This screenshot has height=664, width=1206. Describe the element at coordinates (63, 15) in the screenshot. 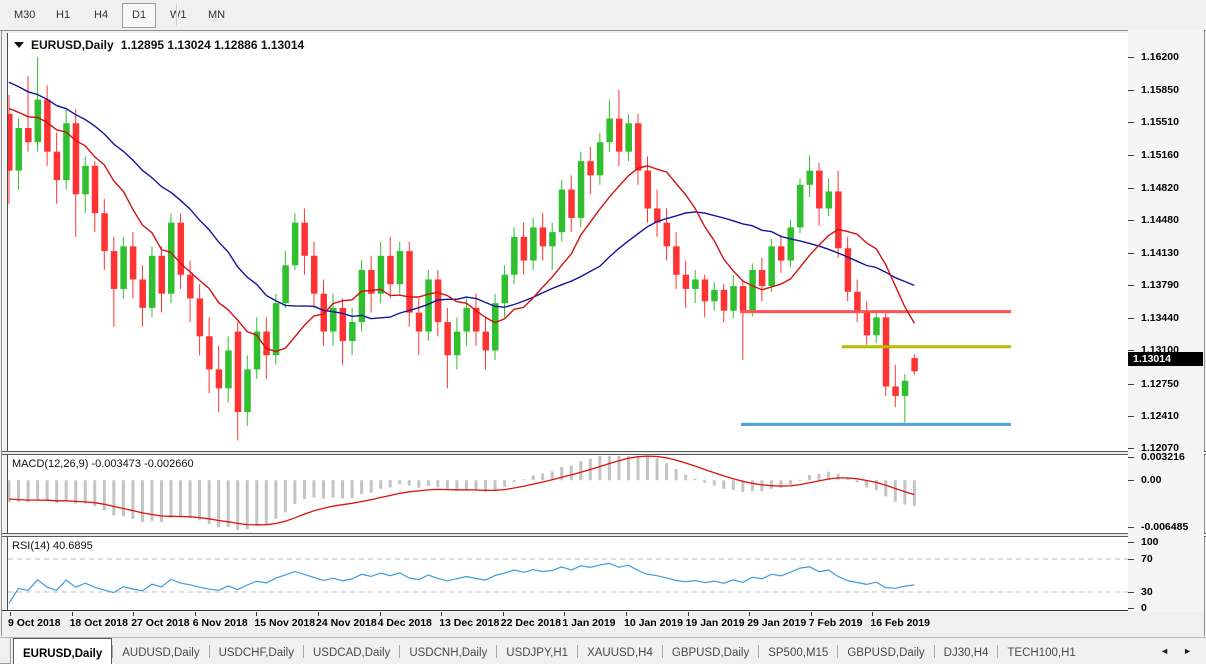

I see `timeframe-button-h1: H1` at that location.